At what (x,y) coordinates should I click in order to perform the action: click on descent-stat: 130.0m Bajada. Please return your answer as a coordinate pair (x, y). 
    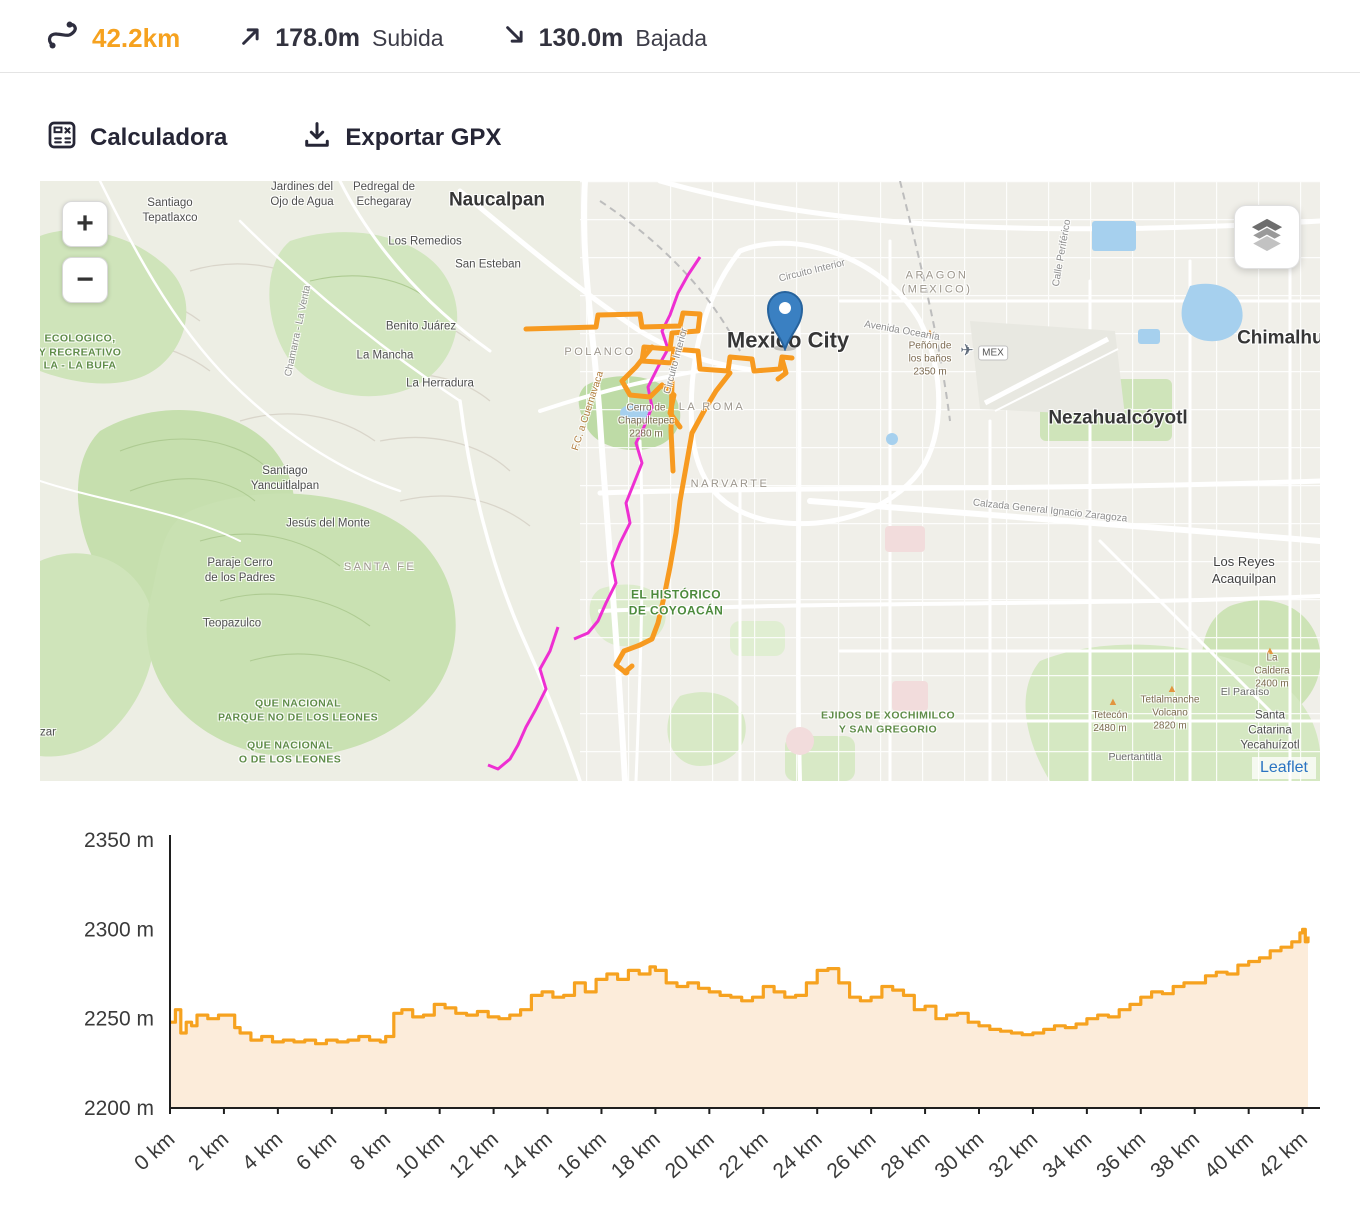
    Looking at the image, I should click on (604, 38).